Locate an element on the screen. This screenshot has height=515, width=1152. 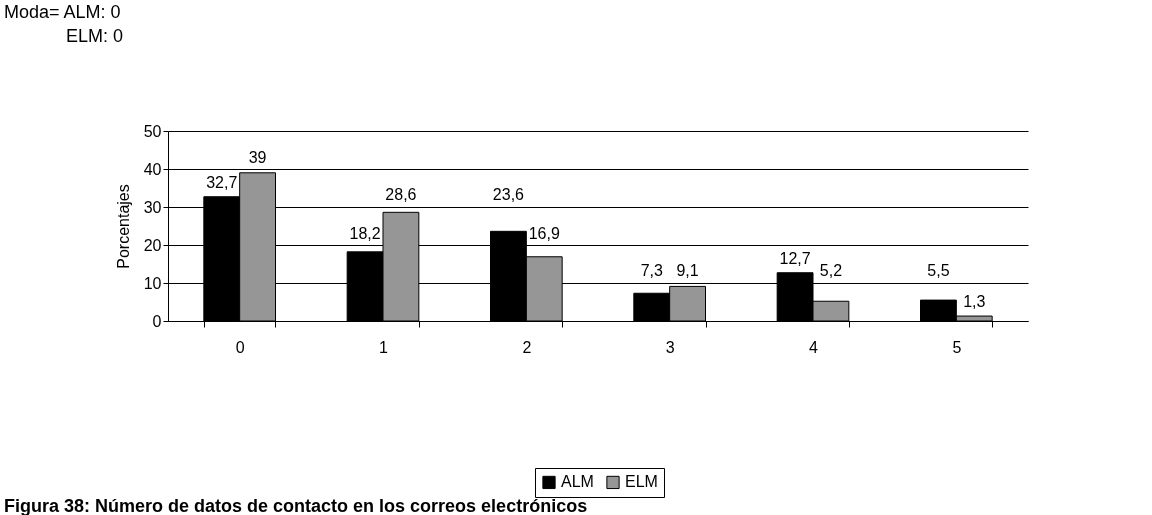
y-tick-label: 10 is located at coordinates (152, 283).